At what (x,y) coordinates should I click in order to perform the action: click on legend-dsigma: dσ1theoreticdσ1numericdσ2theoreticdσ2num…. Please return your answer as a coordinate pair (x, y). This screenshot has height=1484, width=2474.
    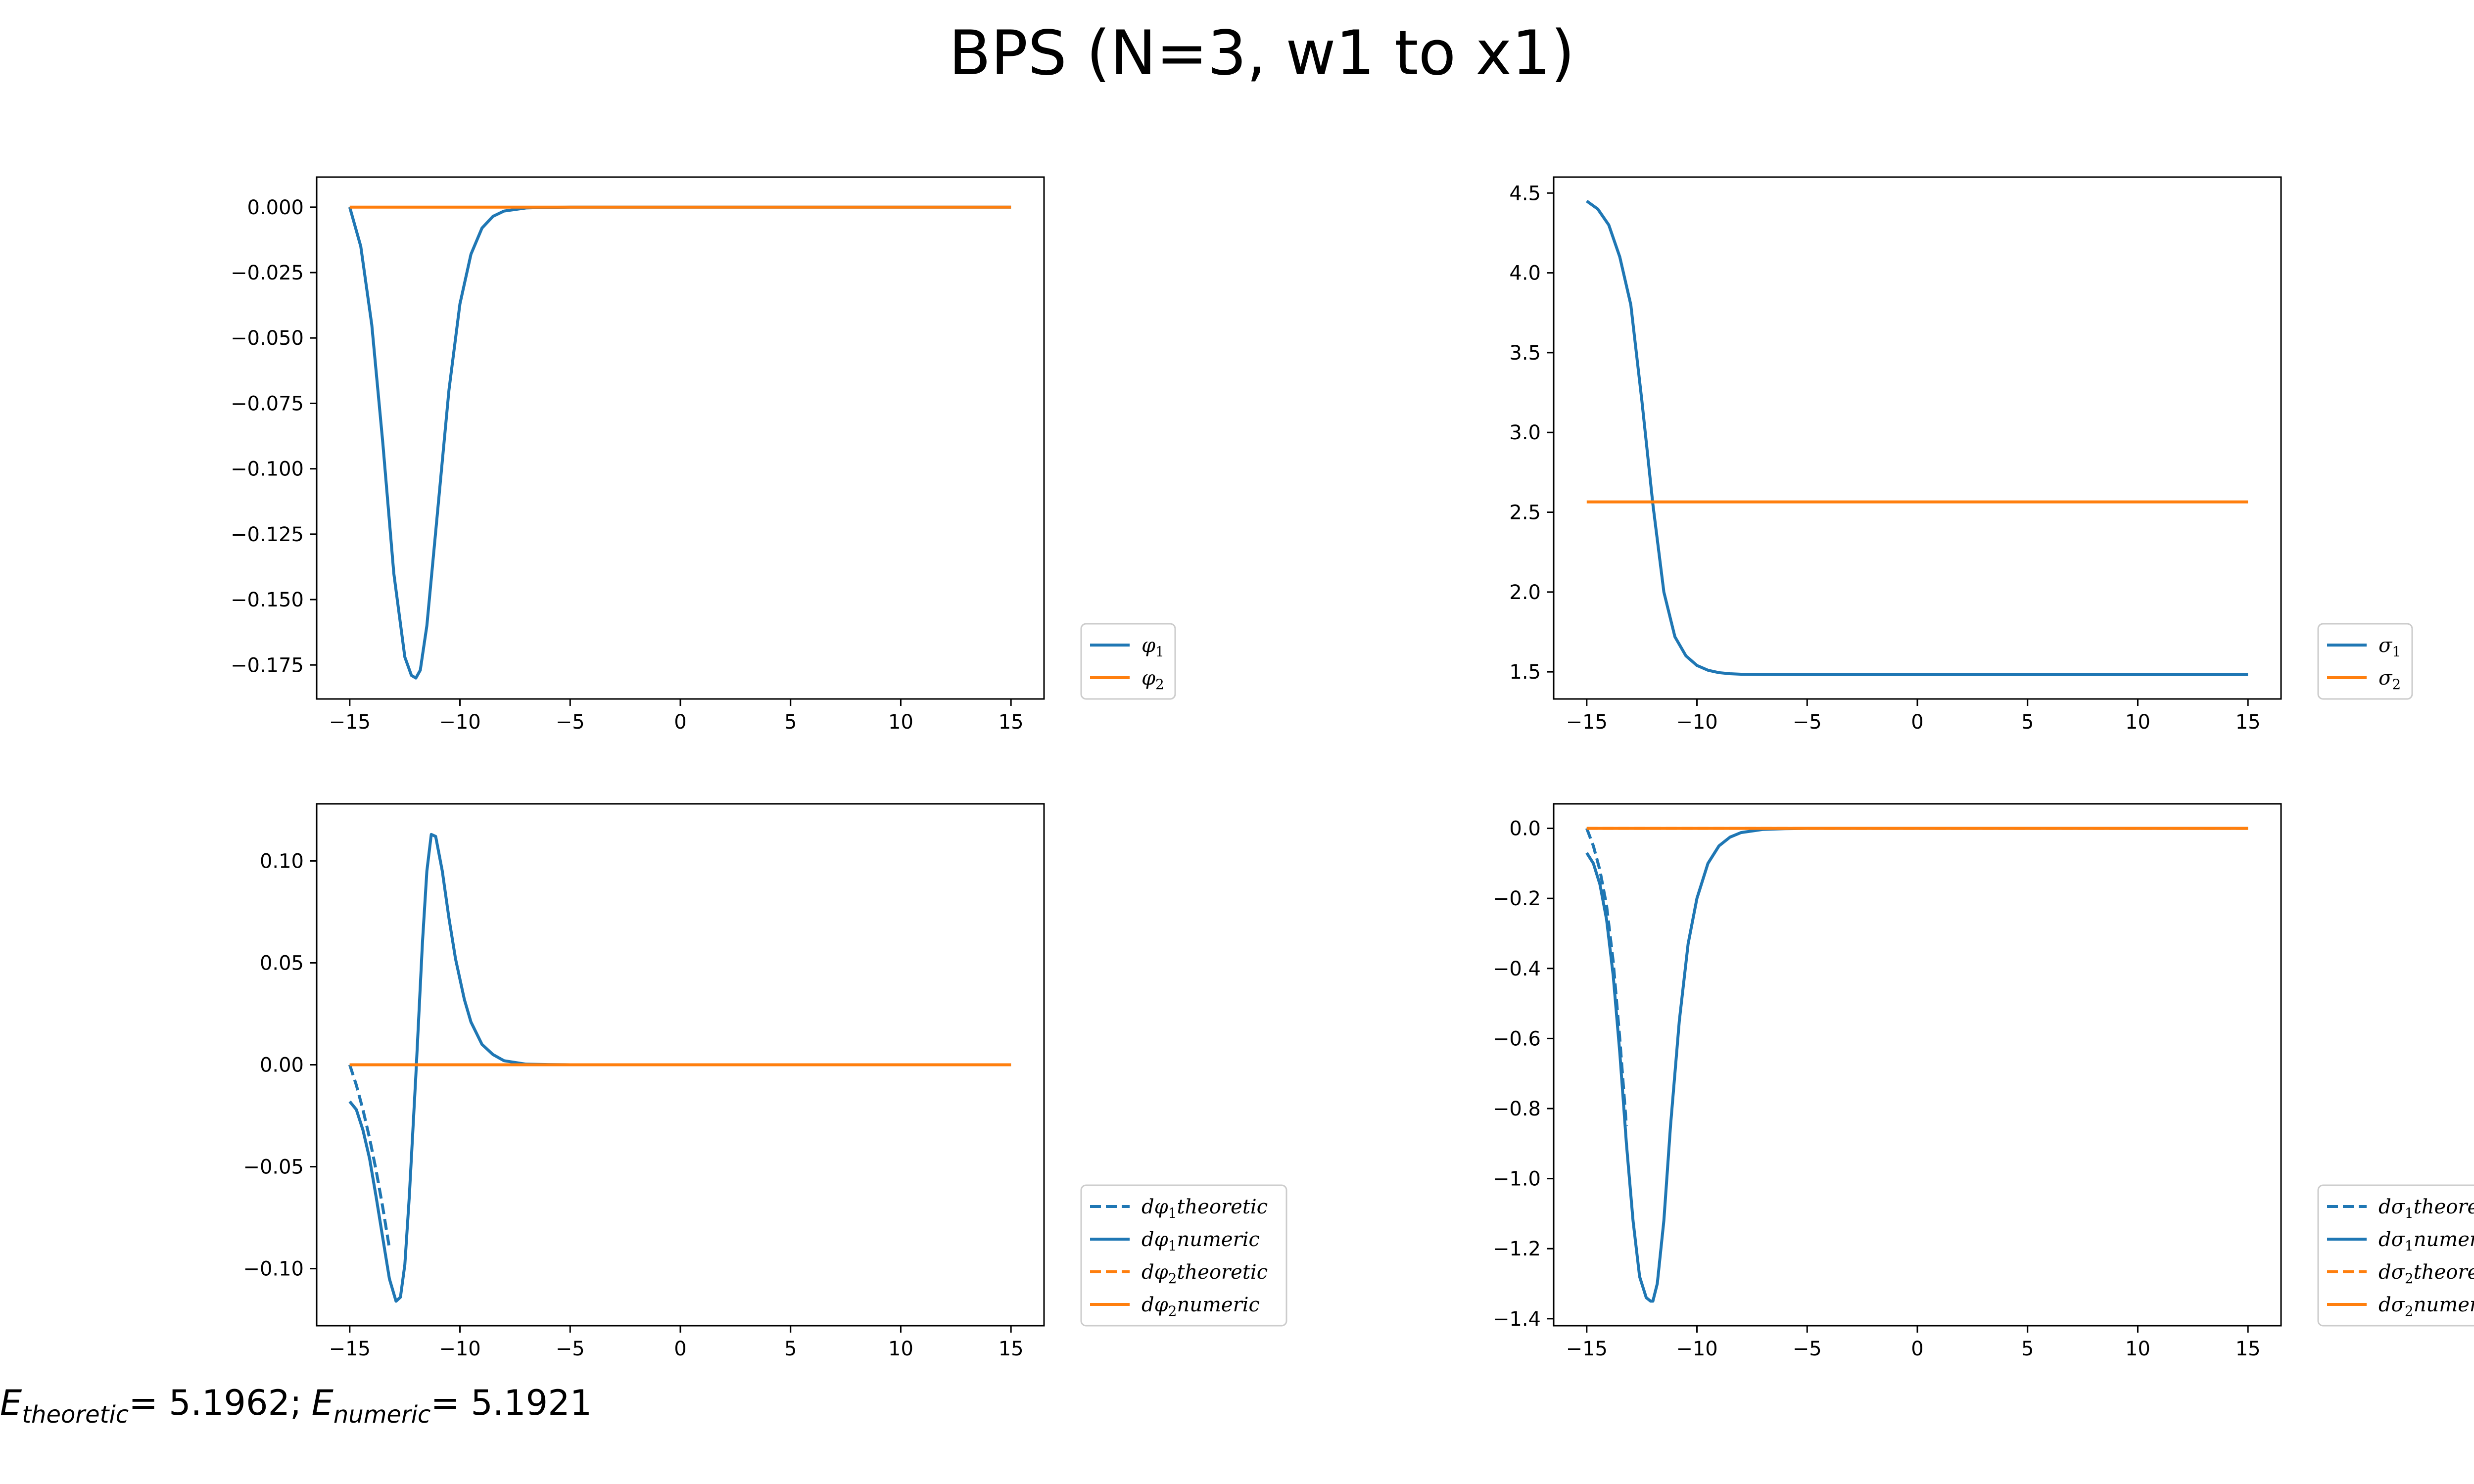
    Looking at the image, I should click on (2396, 1255).